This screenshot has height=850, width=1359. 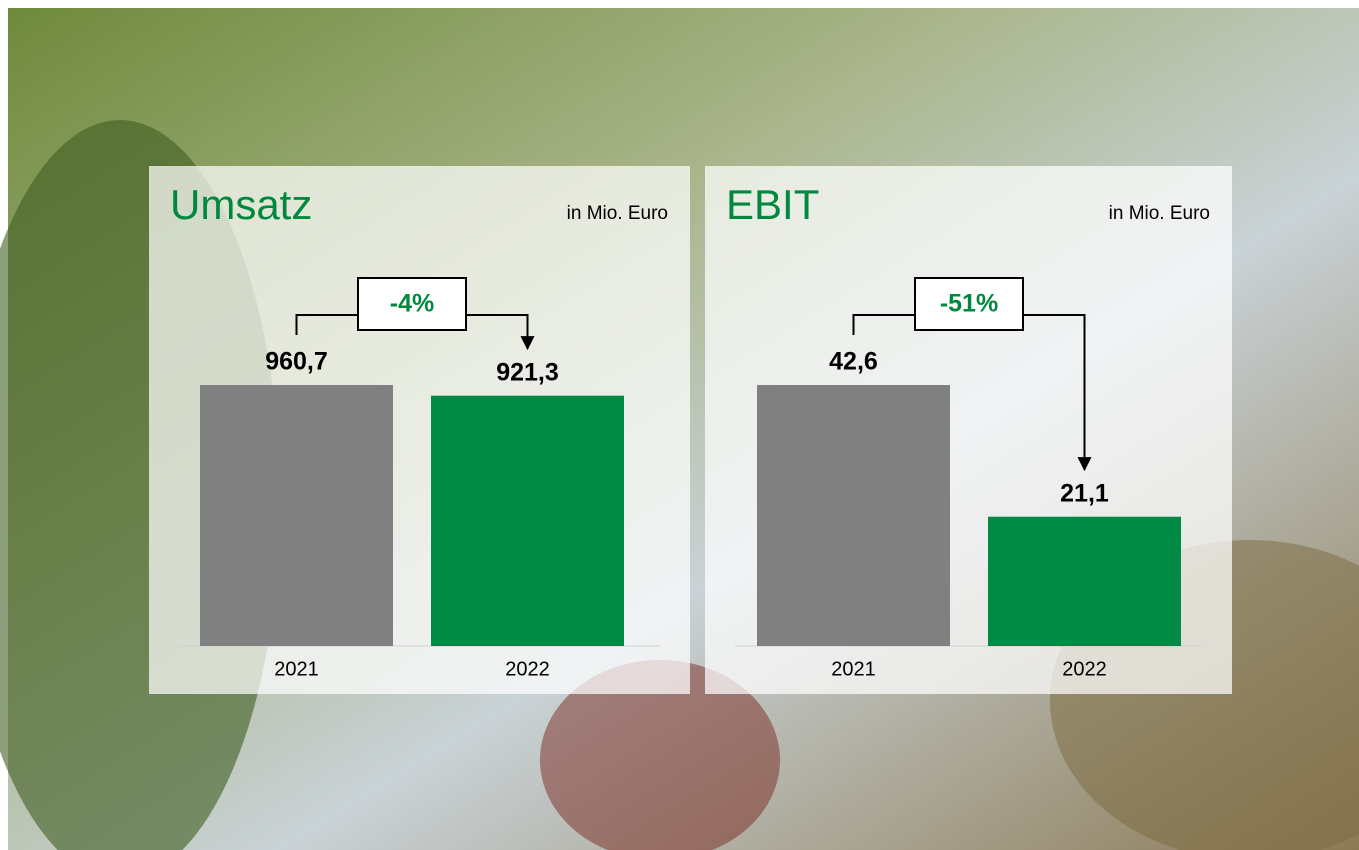 I want to click on change-label: -4%, so click(x=412, y=304).